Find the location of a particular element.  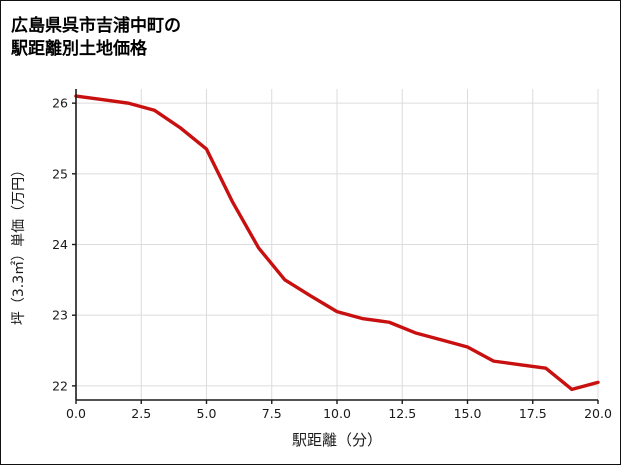

x-tick-label: 10.0 is located at coordinates (337, 413).